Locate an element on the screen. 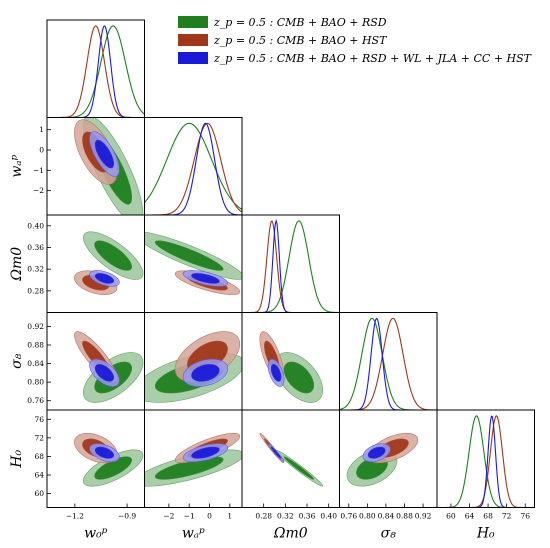 Image resolution: width=550 pixels, height=548 pixels. y-axis-label-H0: H₀ is located at coordinates (17, 458).